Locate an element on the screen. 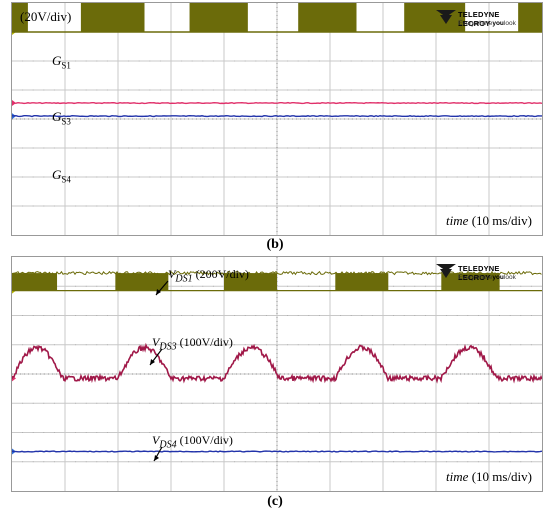  teledyne-logo-c: TELEDYNE LECROY Everywhereyoulook is located at coordinates (485, 274).